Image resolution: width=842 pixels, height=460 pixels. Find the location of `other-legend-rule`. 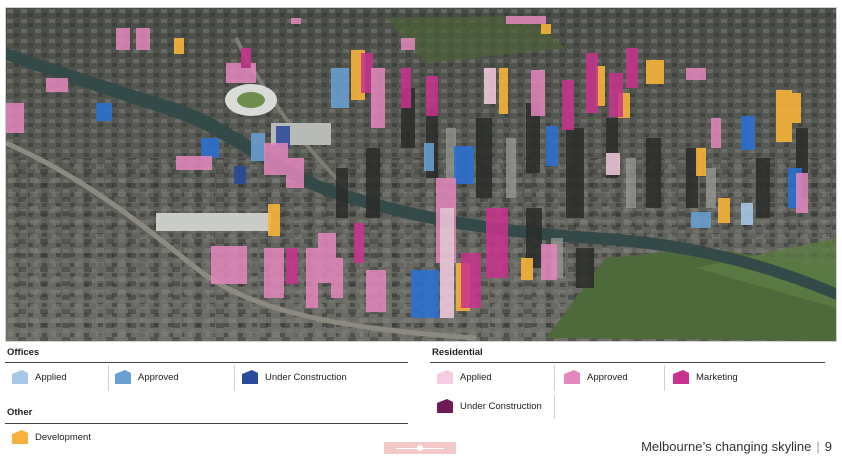

other-legend-rule is located at coordinates (206, 423).